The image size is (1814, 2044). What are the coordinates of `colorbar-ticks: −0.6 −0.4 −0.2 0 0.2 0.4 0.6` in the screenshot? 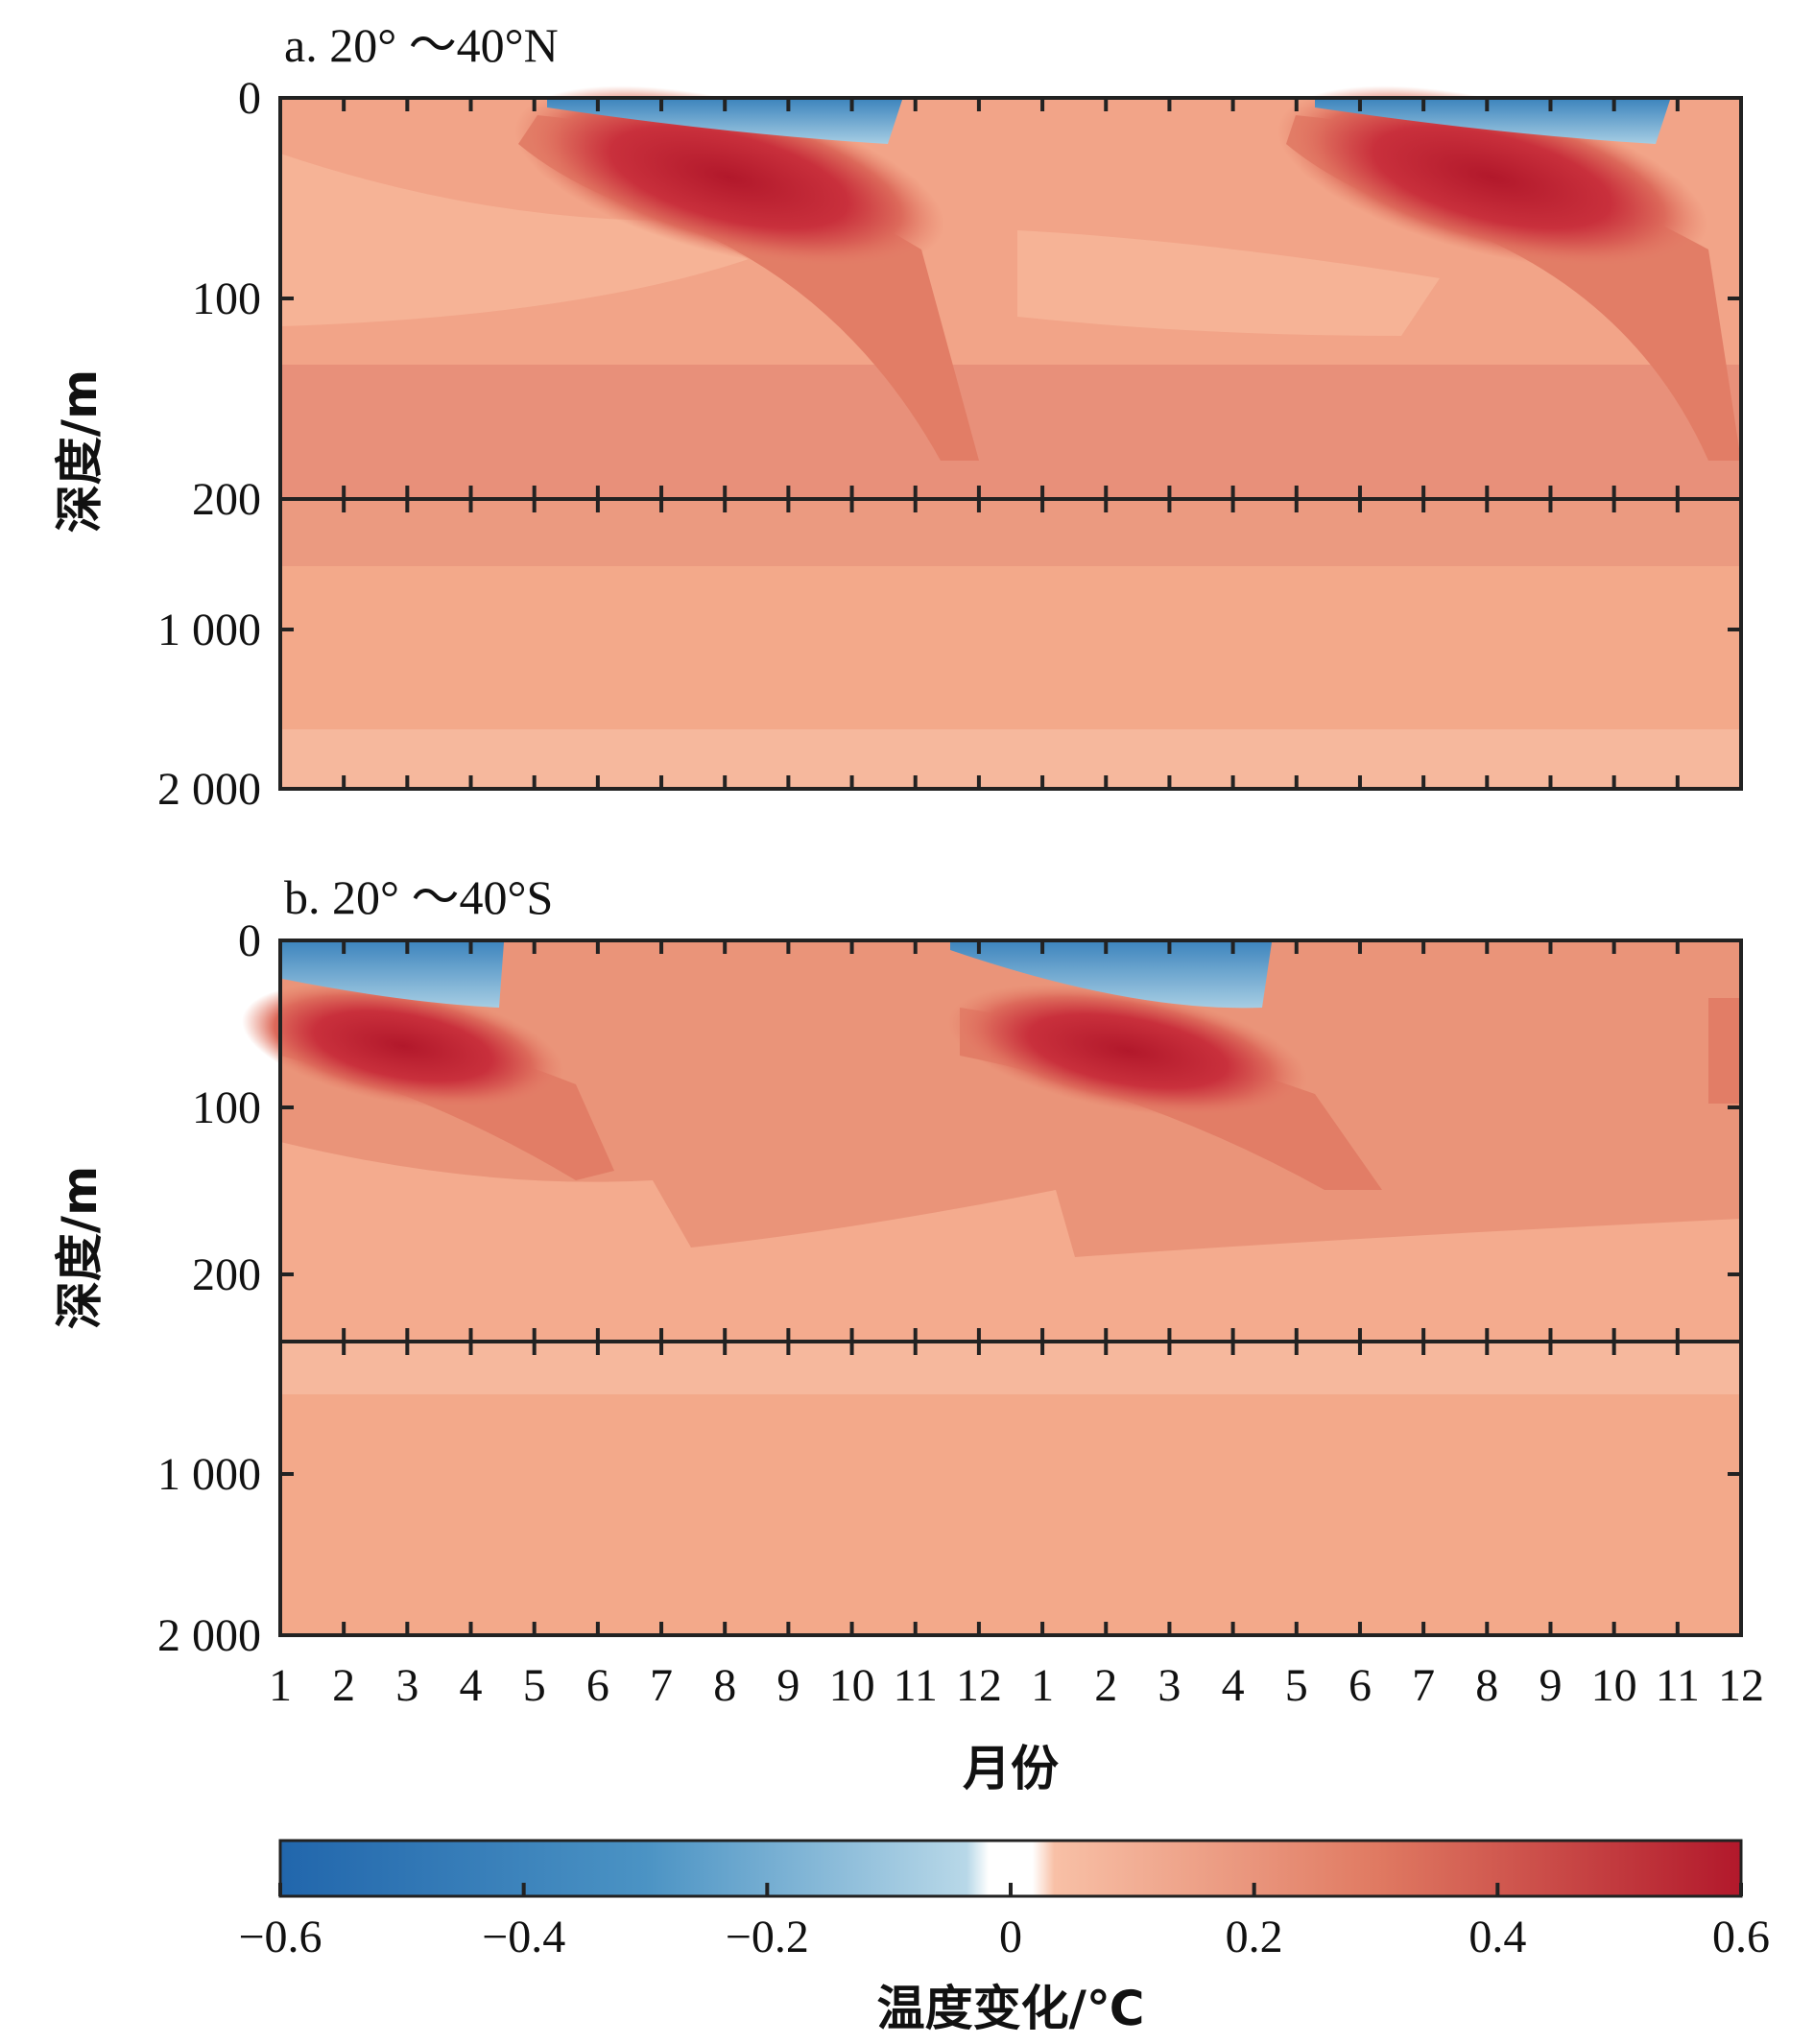 It's located at (1004, 1922).